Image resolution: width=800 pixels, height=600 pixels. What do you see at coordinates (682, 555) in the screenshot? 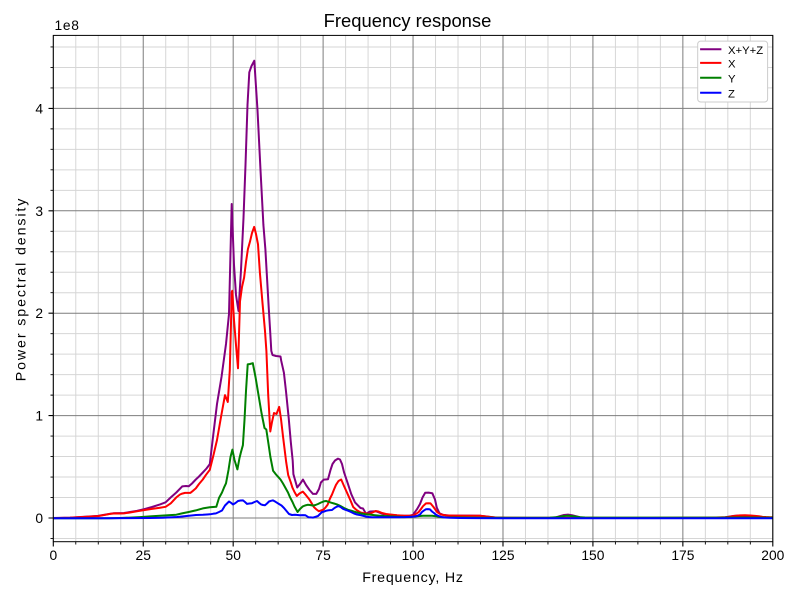
I see `svg-text: 175` at bounding box center [682, 555].